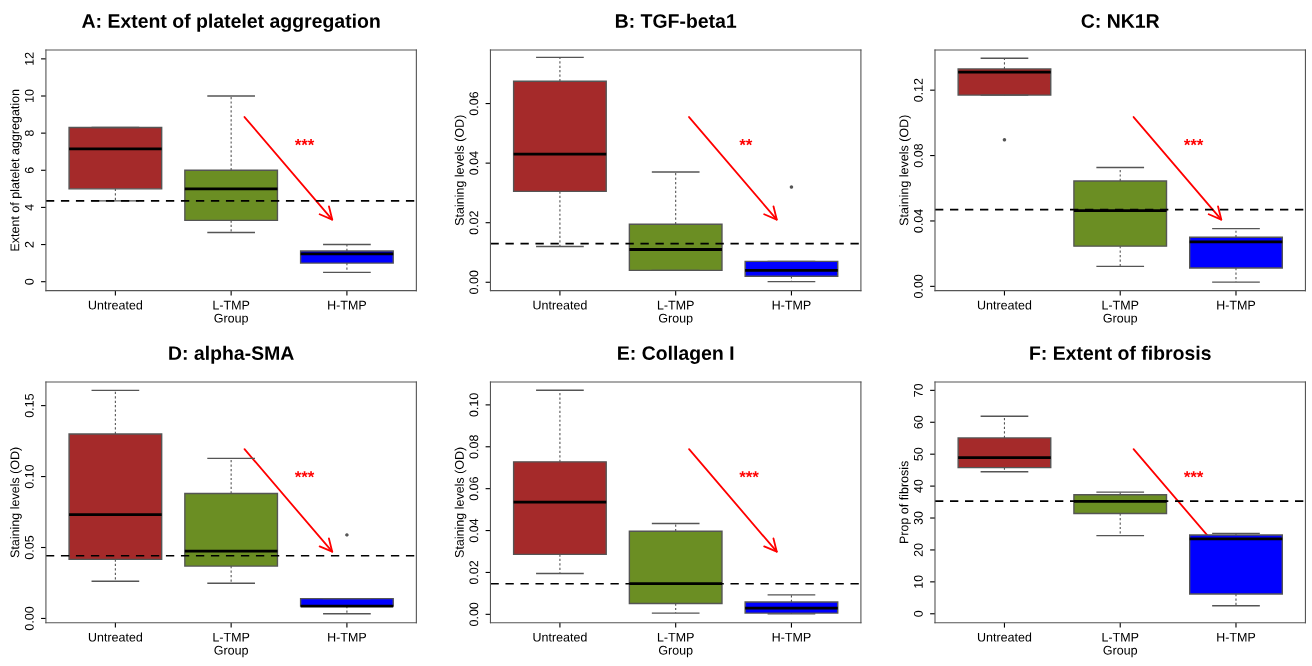 Image resolution: width=1312 pixels, height=666 pixels. I want to click on y-axis-title: Prop of fibrosis, so click(905, 502).